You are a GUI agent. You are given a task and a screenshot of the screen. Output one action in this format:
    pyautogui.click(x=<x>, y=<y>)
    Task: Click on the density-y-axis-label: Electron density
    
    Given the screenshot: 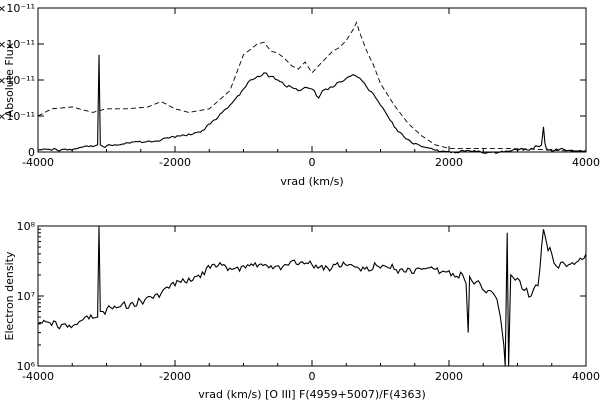 What is the action you would take?
    pyautogui.click(x=9, y=295)
    